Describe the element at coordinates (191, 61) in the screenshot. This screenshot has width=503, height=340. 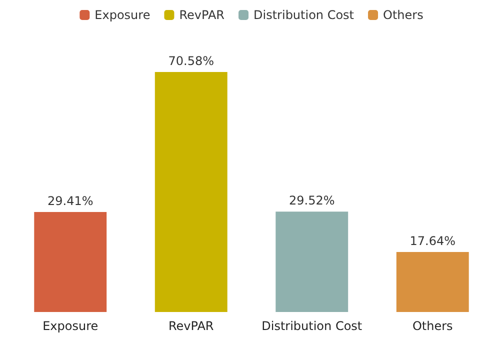
I see `data-label: 70.58%` at that location.